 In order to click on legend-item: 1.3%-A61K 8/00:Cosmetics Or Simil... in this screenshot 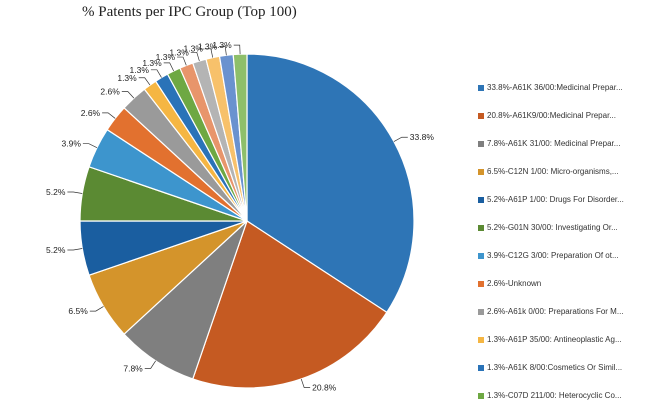, I will do `click(561, 377)`.